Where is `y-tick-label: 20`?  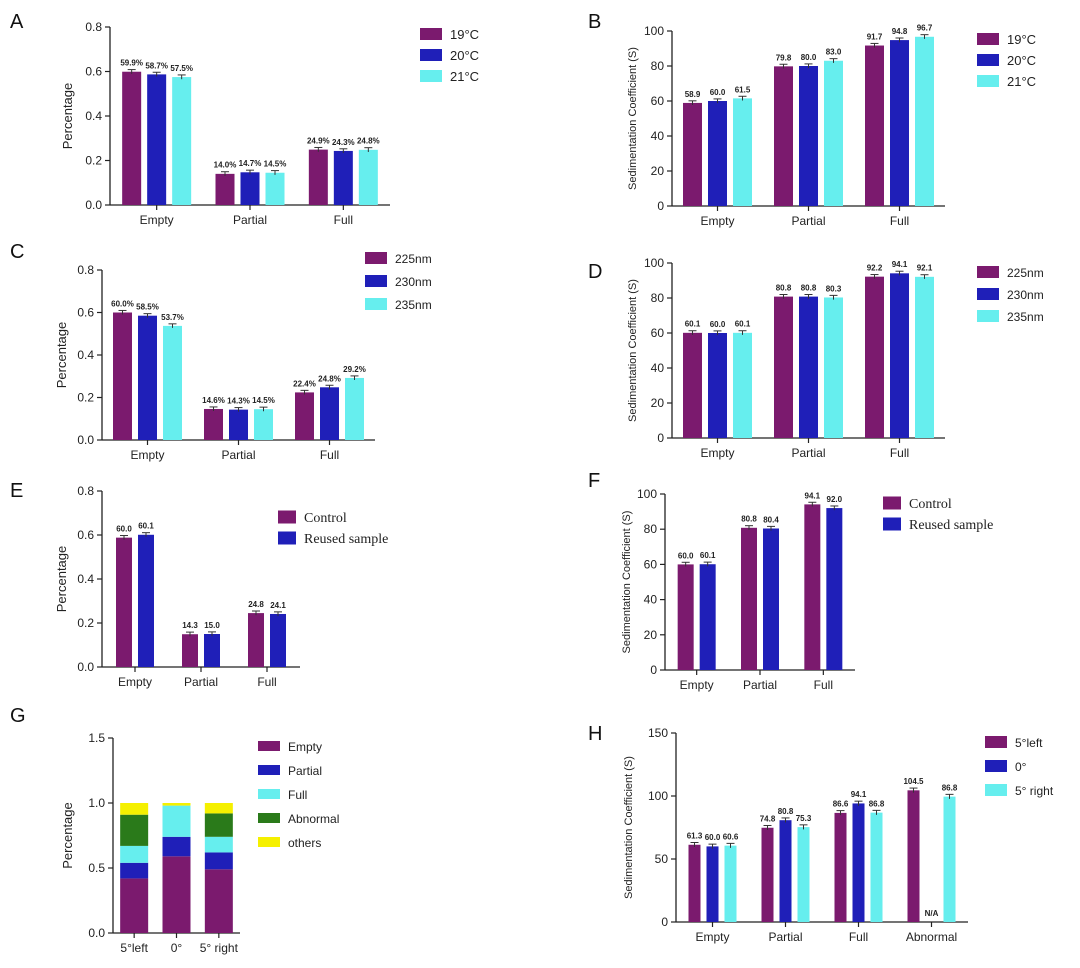 y-tick-label: 20 is located at coordinates (651, 635).